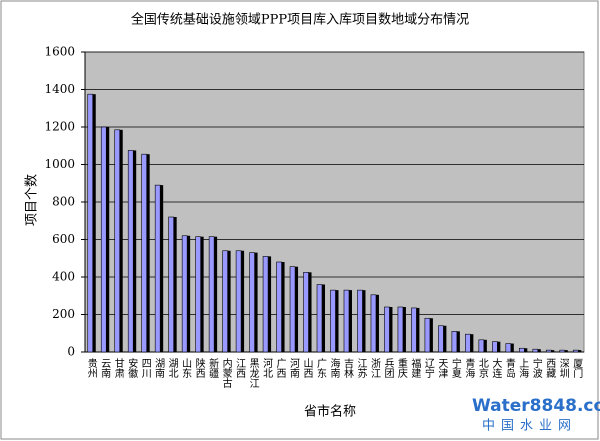 This screenshot has height=441, width=600. What do you see at coordinates (415, 367) in the screenshot?
I see `x-tick-label: 福建` at bounding box center [415, 367].